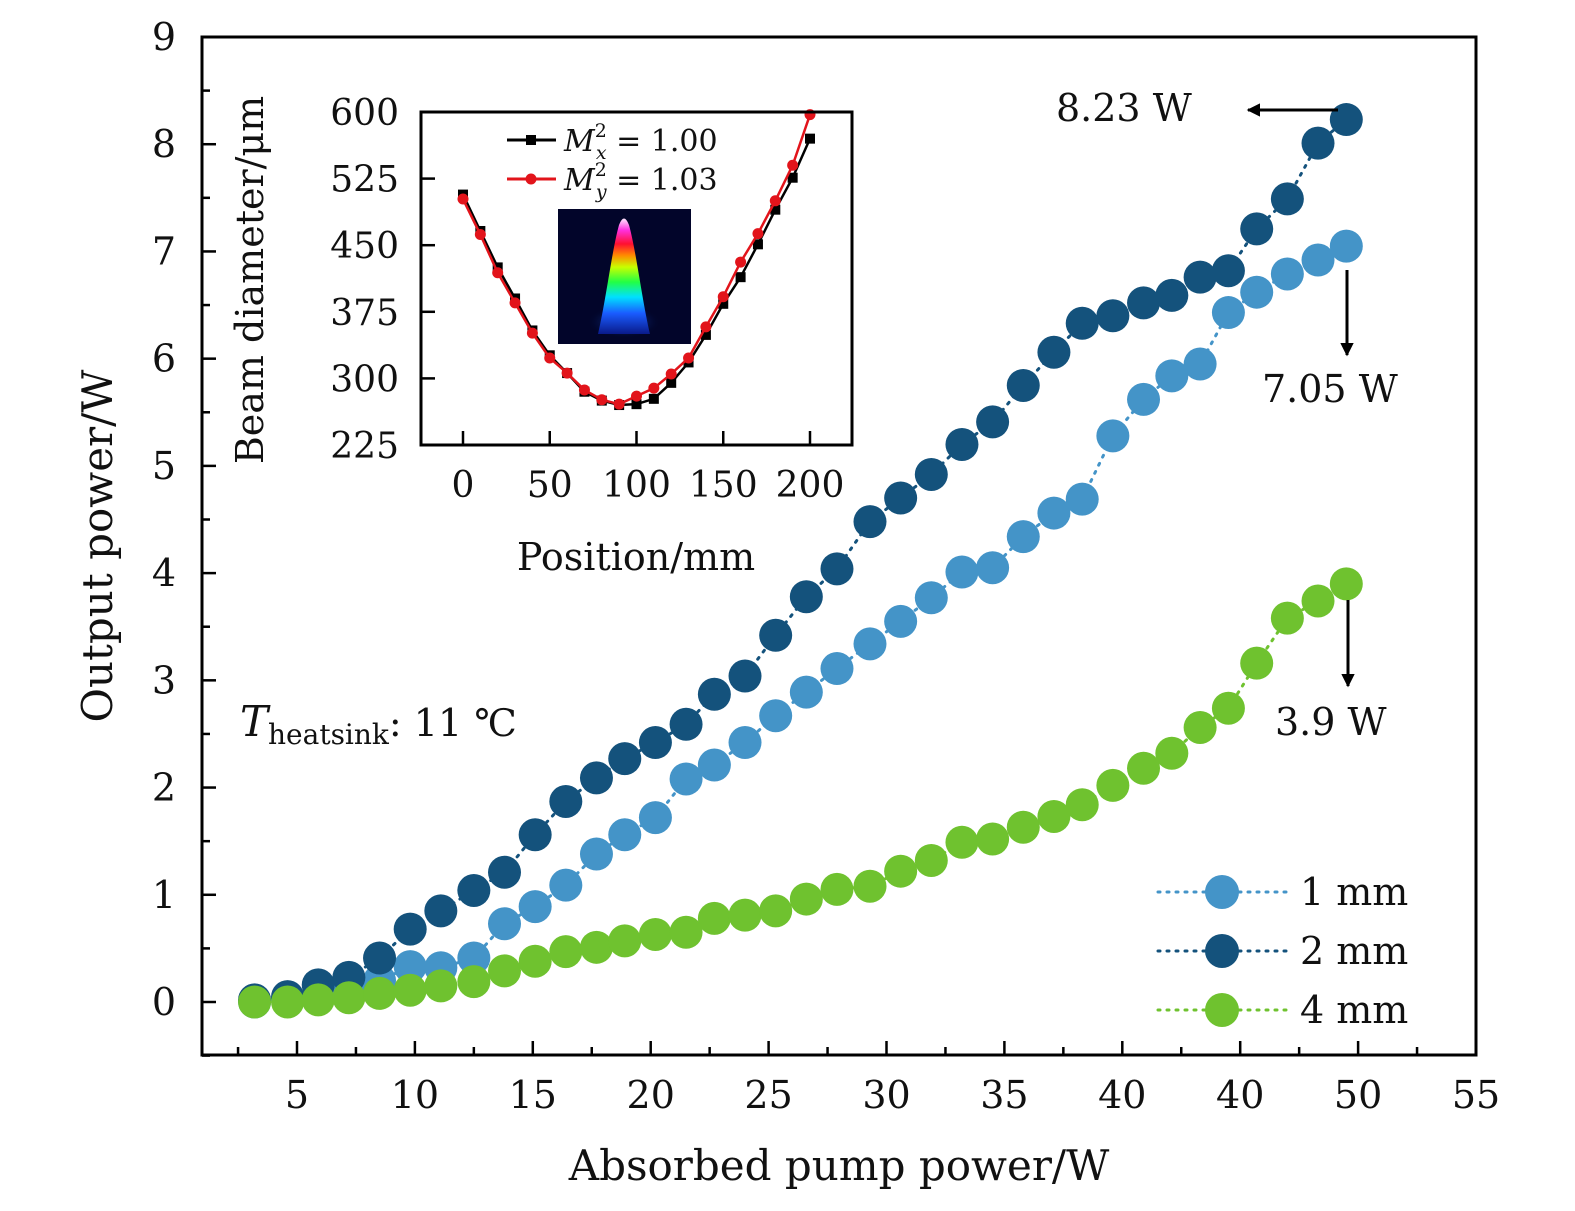 Image resolution: width=1575 pixels, height=1211 pixels. I want to click on inset-legend-item-my: M2 y = 1.03, so click(612, 181).